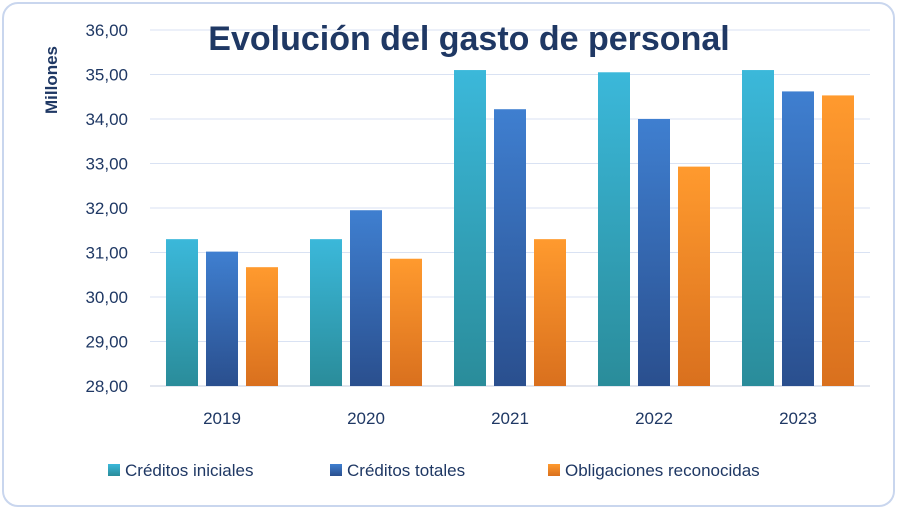  Describe the element at coordinates (468, 39) in the screenshot. I see `chart-title: Evolución del gasto de personal` at that location.